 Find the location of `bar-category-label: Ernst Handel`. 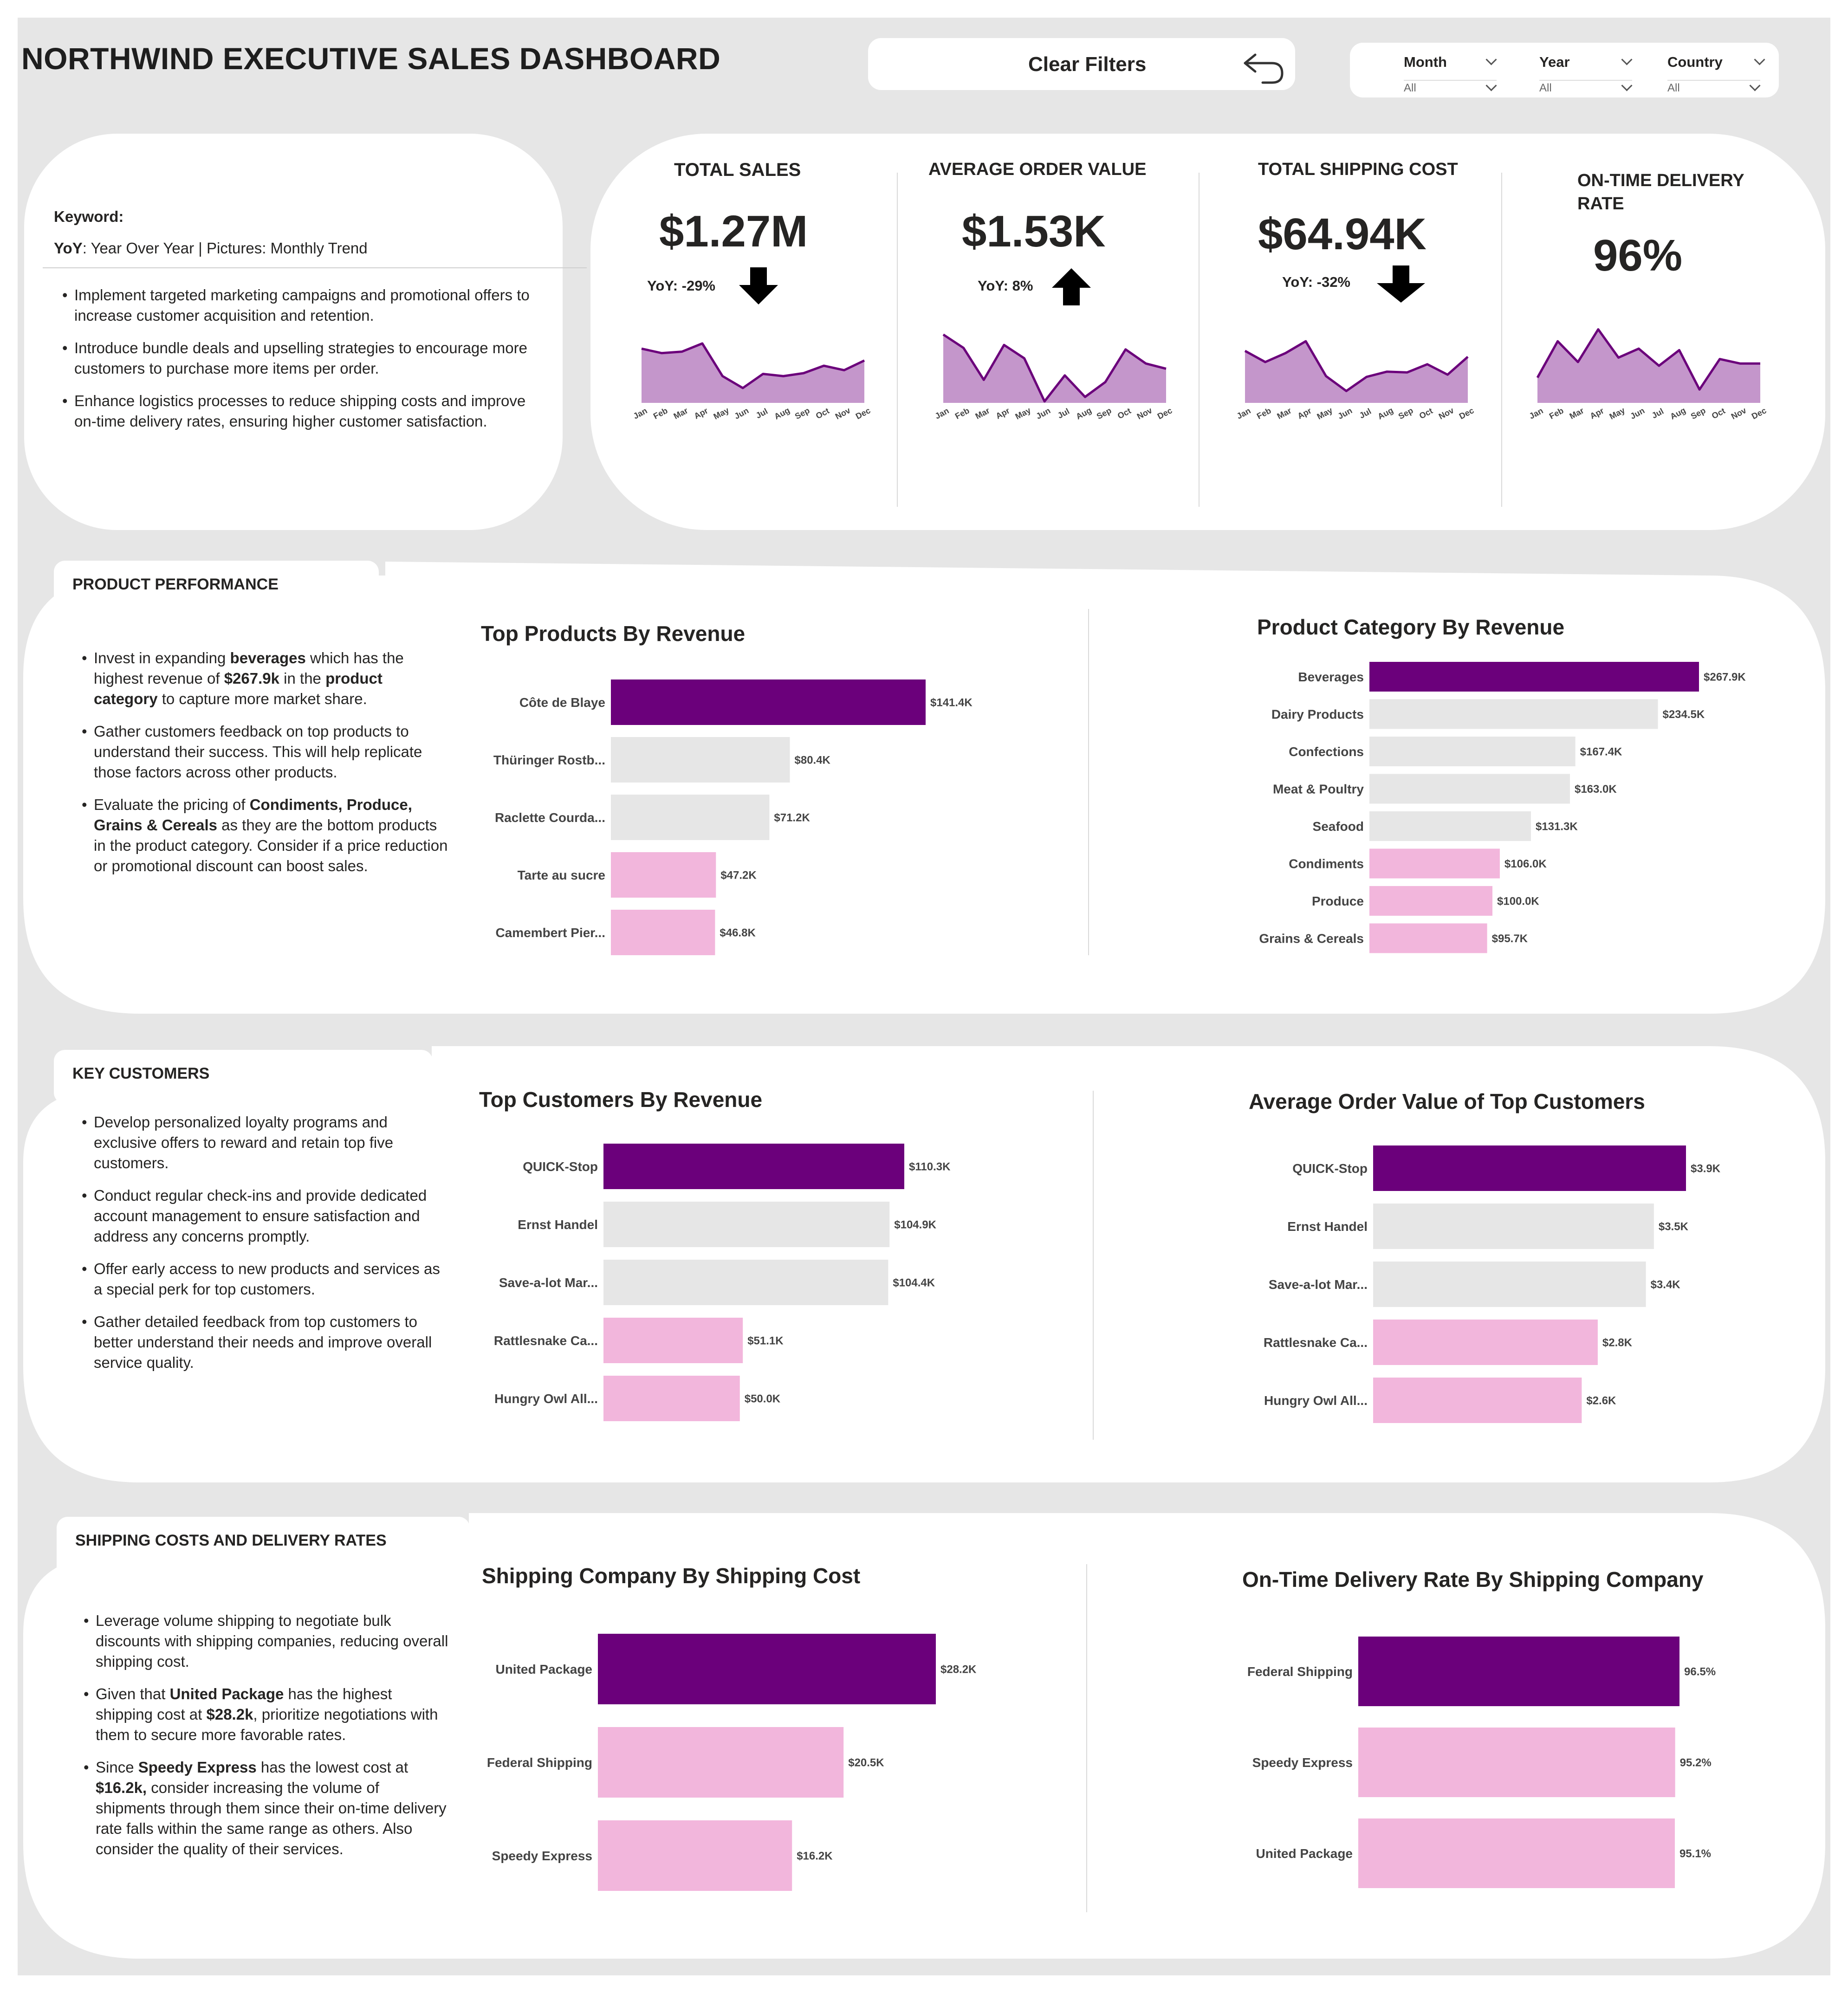

bar-category-label: Ernst Handel is located at coordinates (1327, 1226).